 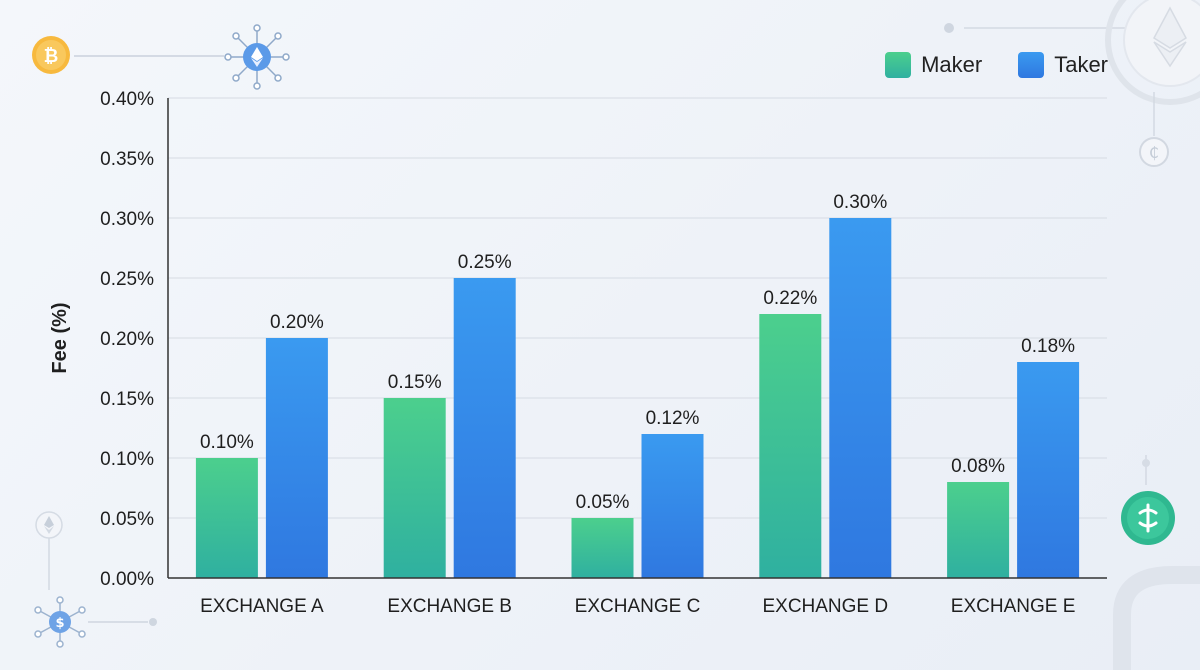 I want to click on bitcoin-coin-icon: ₿, so click(x=51, y=55).